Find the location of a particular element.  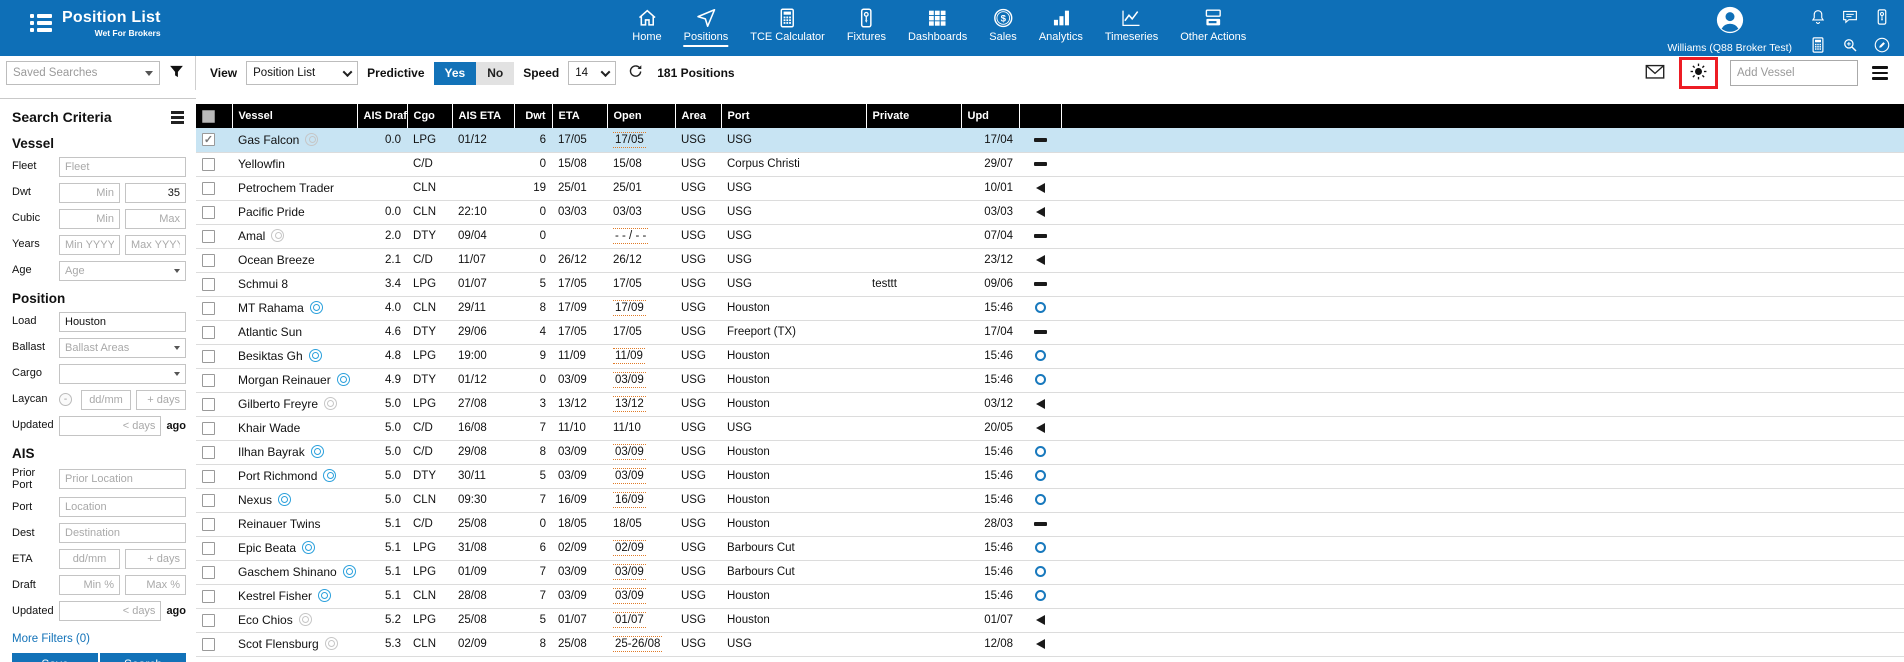

day-night-toggle-button is located at coordinates (1698, 73).